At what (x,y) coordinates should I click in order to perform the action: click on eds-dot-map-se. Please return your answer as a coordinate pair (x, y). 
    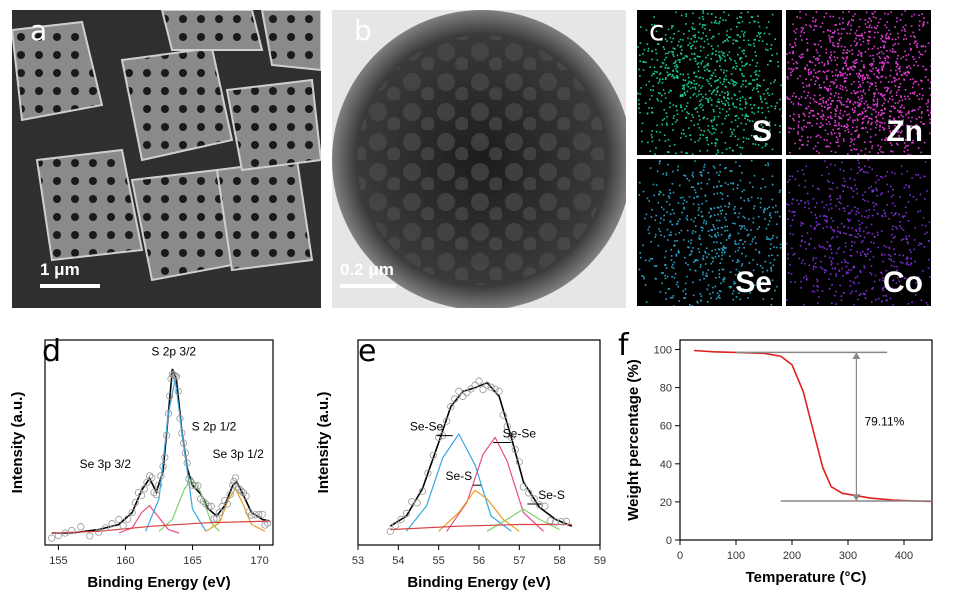
    Looking at the image, I should click on (710, 232).